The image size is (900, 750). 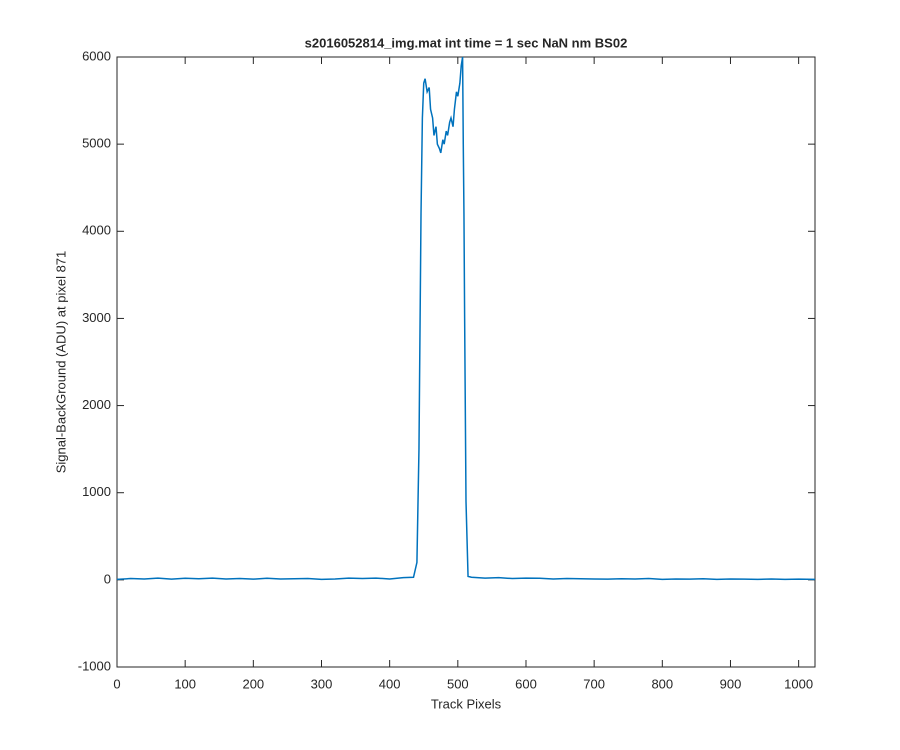 What do you see at coordinates (96, 404) in the screenshot?
I see `y-tick-label: 2000` at bounding box center [96, 404].